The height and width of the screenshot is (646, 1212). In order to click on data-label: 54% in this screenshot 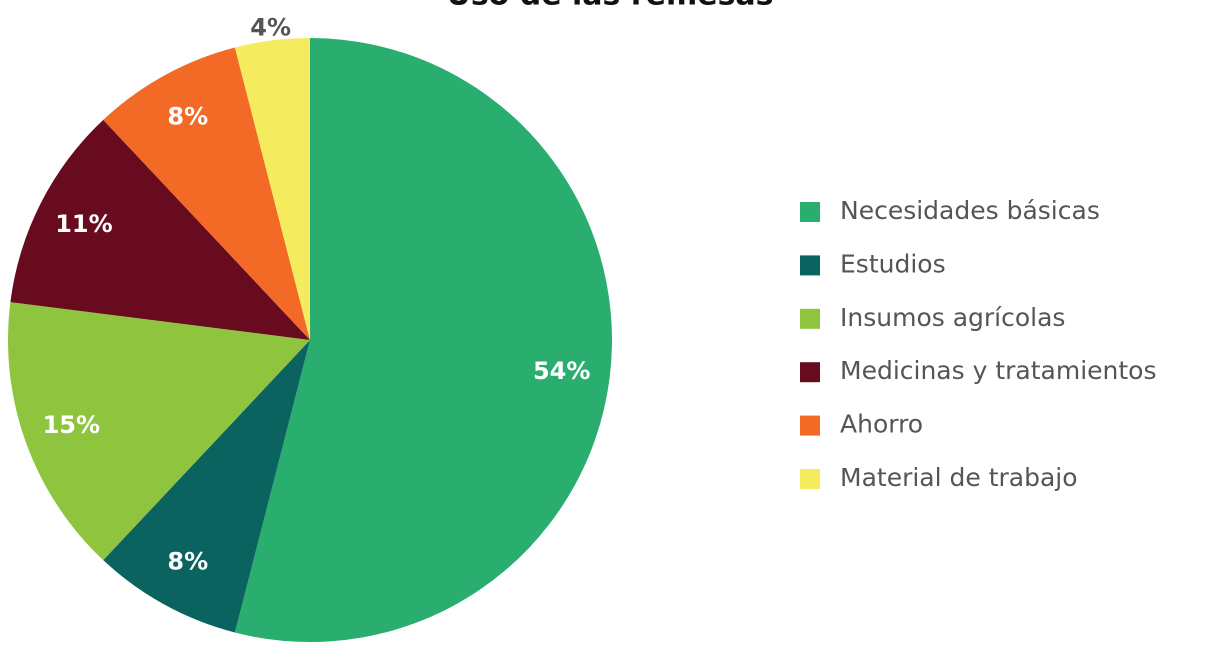, I will do `click(561, 371)`.